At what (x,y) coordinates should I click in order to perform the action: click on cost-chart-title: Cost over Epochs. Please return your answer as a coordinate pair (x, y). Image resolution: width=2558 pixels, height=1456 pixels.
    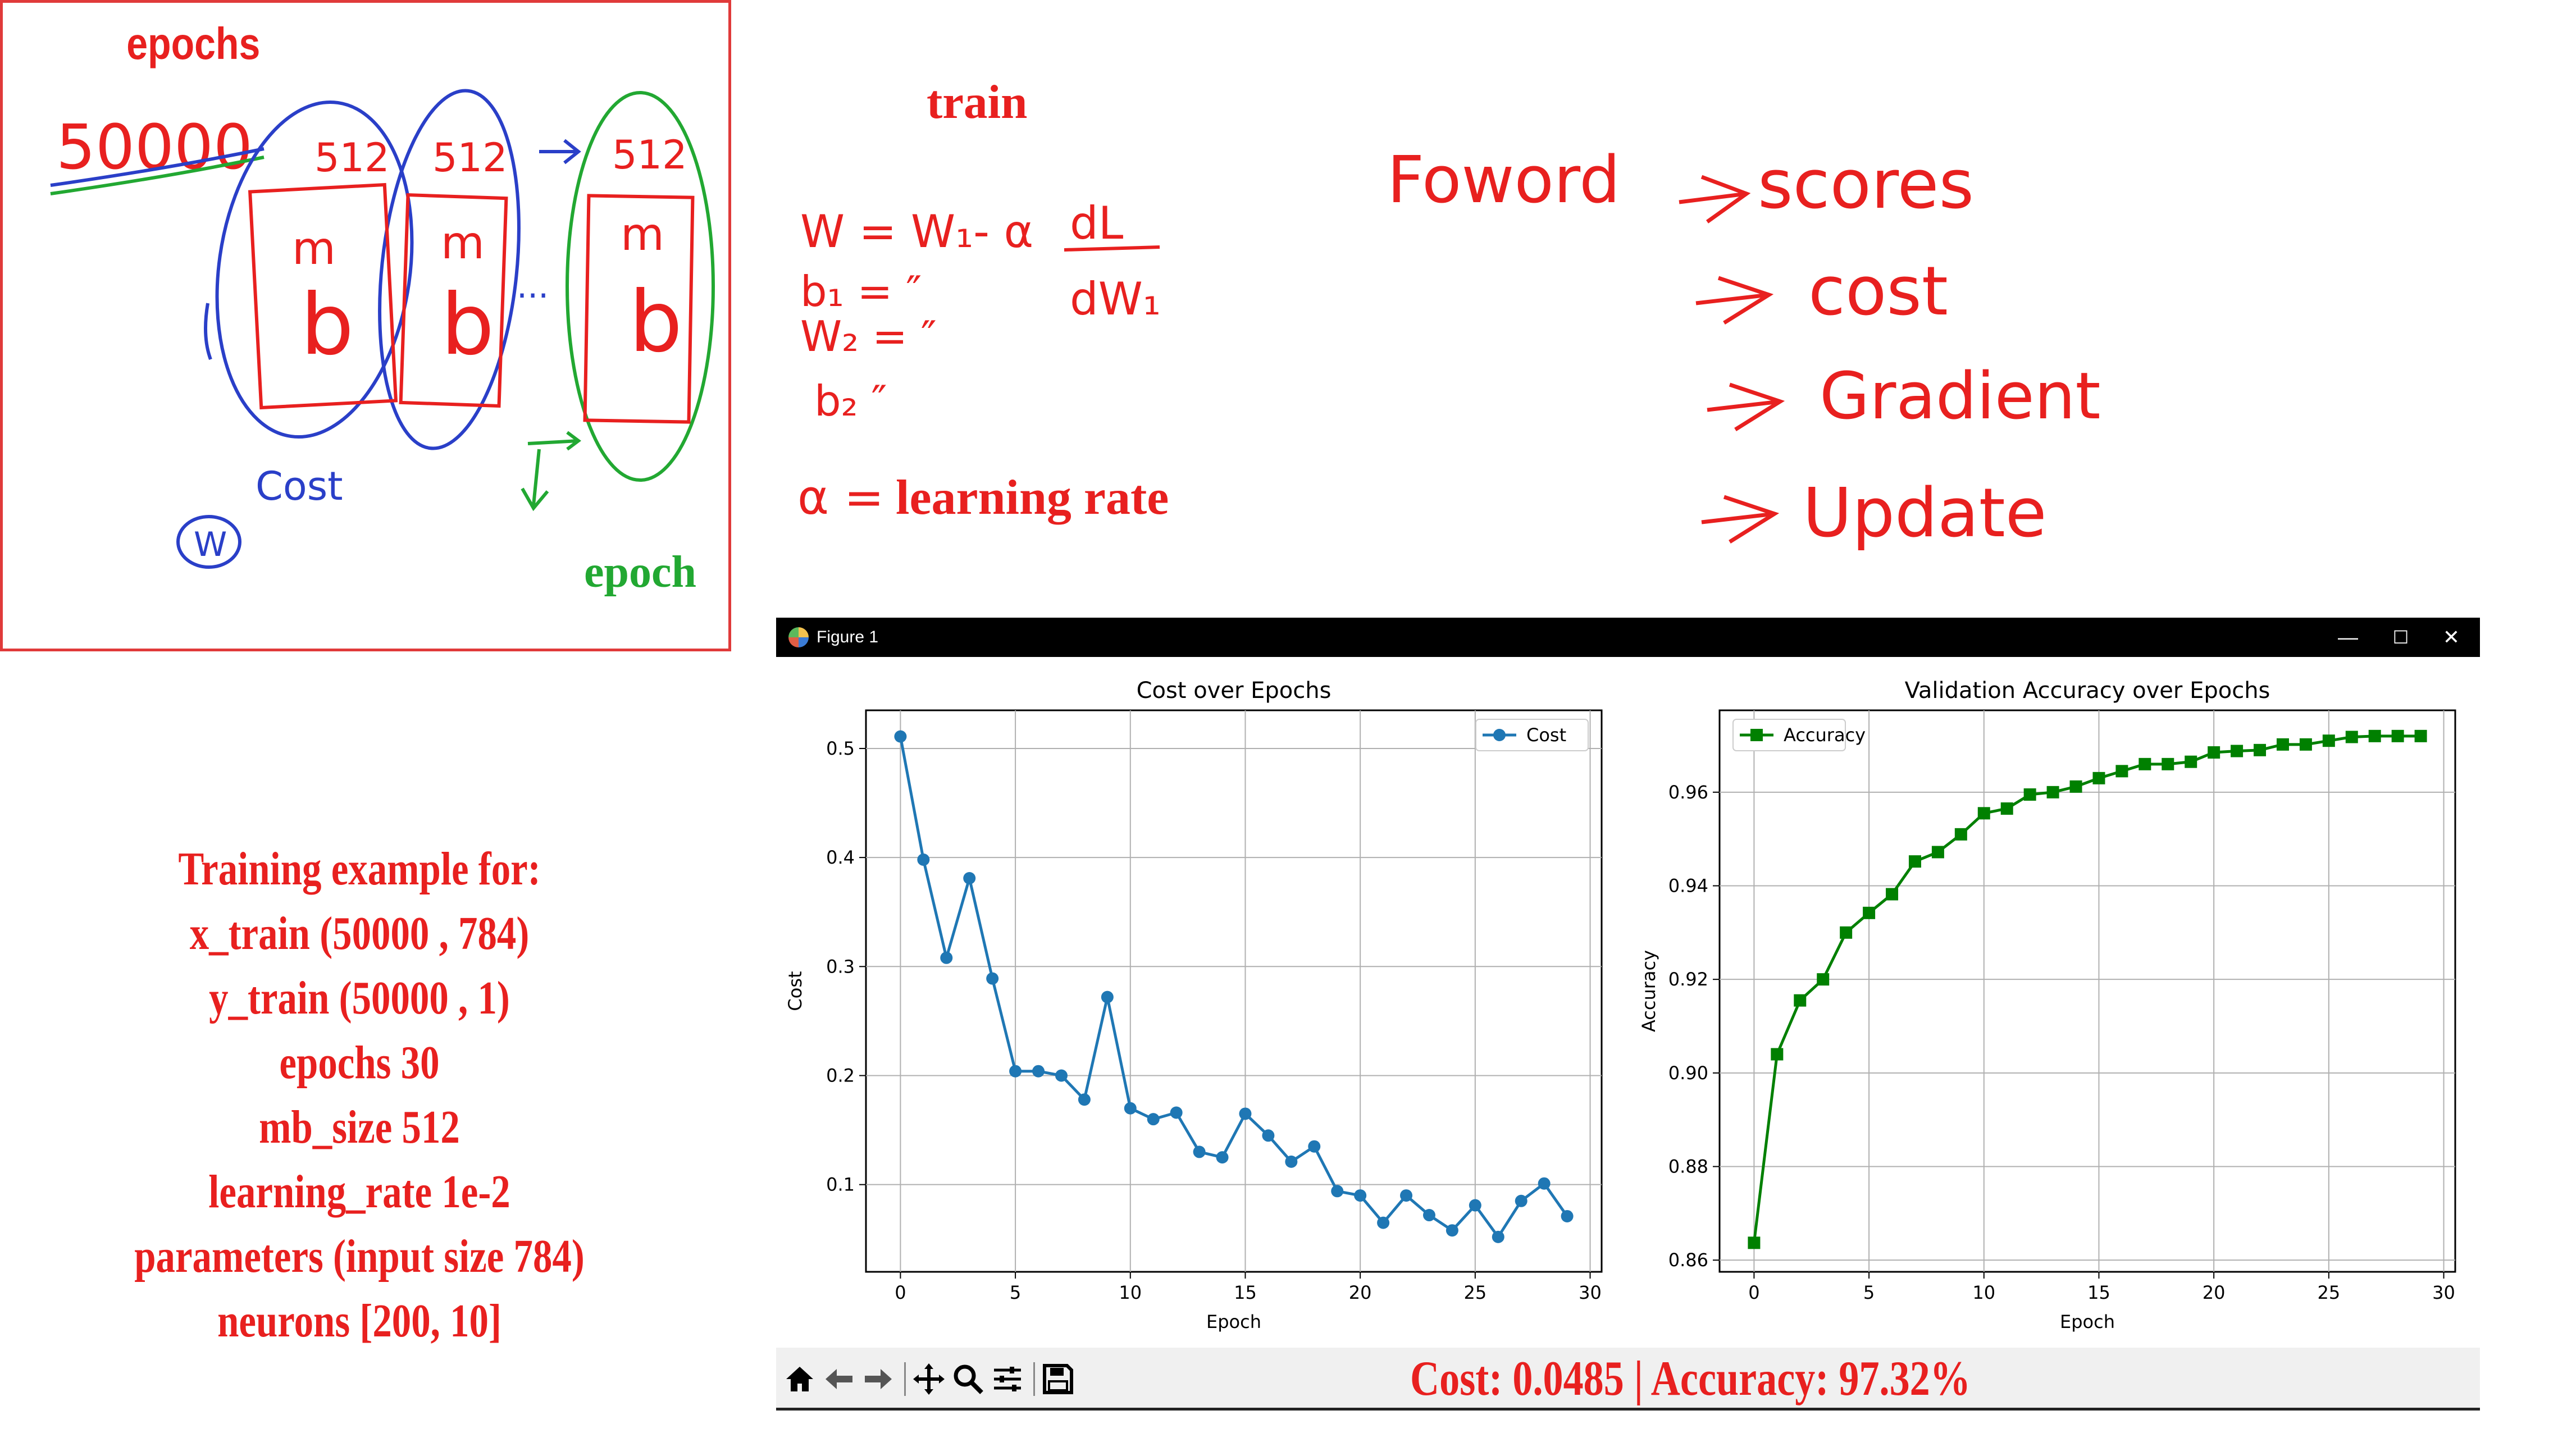
    Looking at the image, I should click on (1234, 691).